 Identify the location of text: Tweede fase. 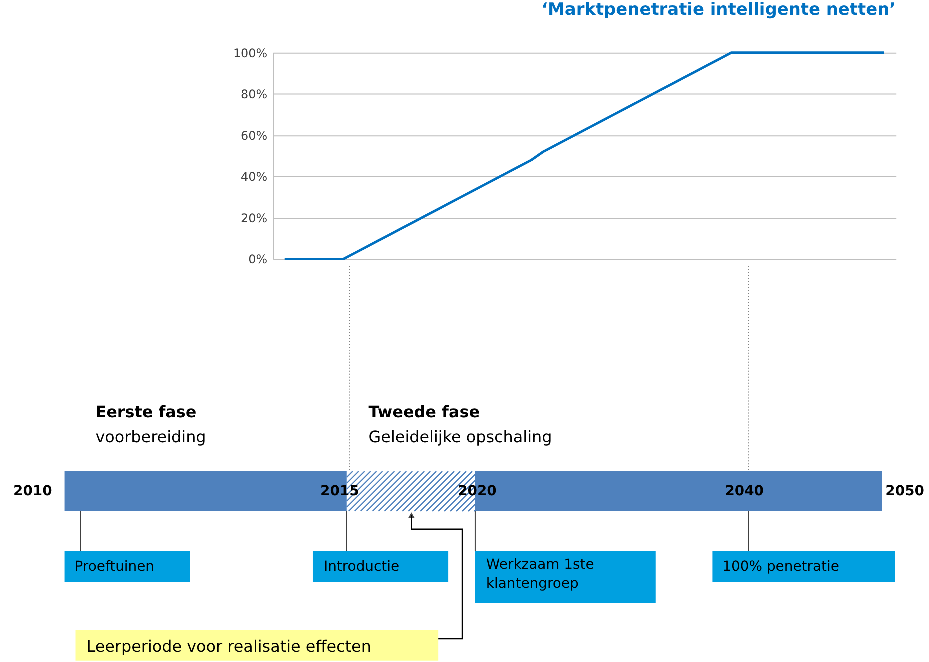
(424, 412).